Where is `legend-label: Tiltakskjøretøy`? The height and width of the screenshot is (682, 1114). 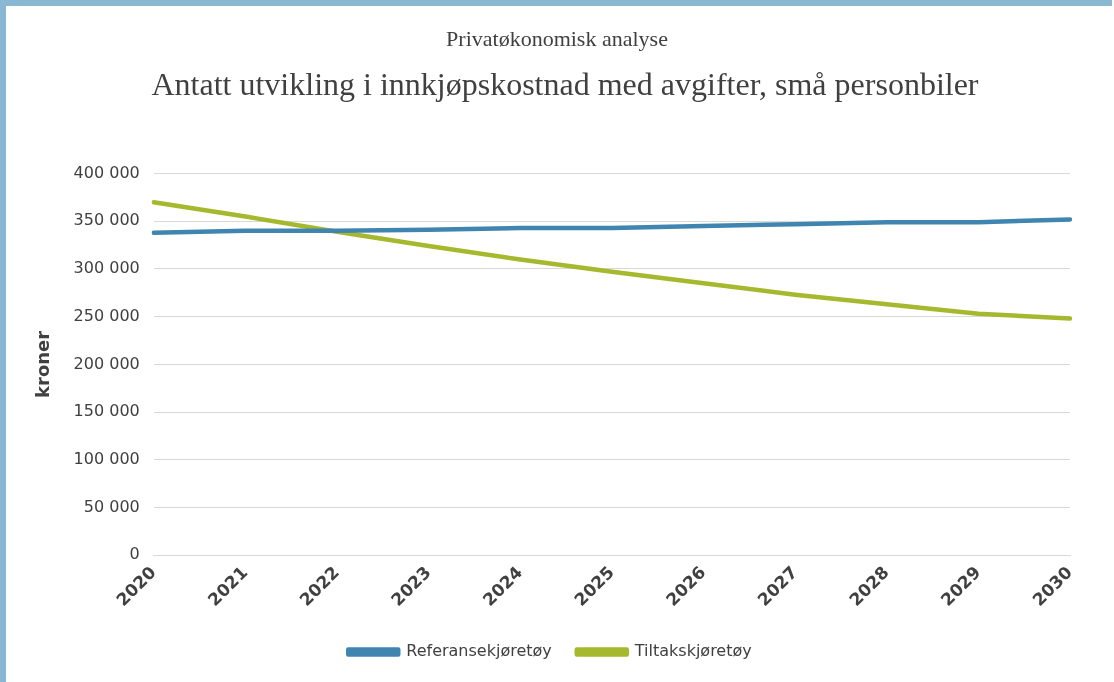 legend-label: Tiltakskjøretøy is located at coordinates (692, 651).